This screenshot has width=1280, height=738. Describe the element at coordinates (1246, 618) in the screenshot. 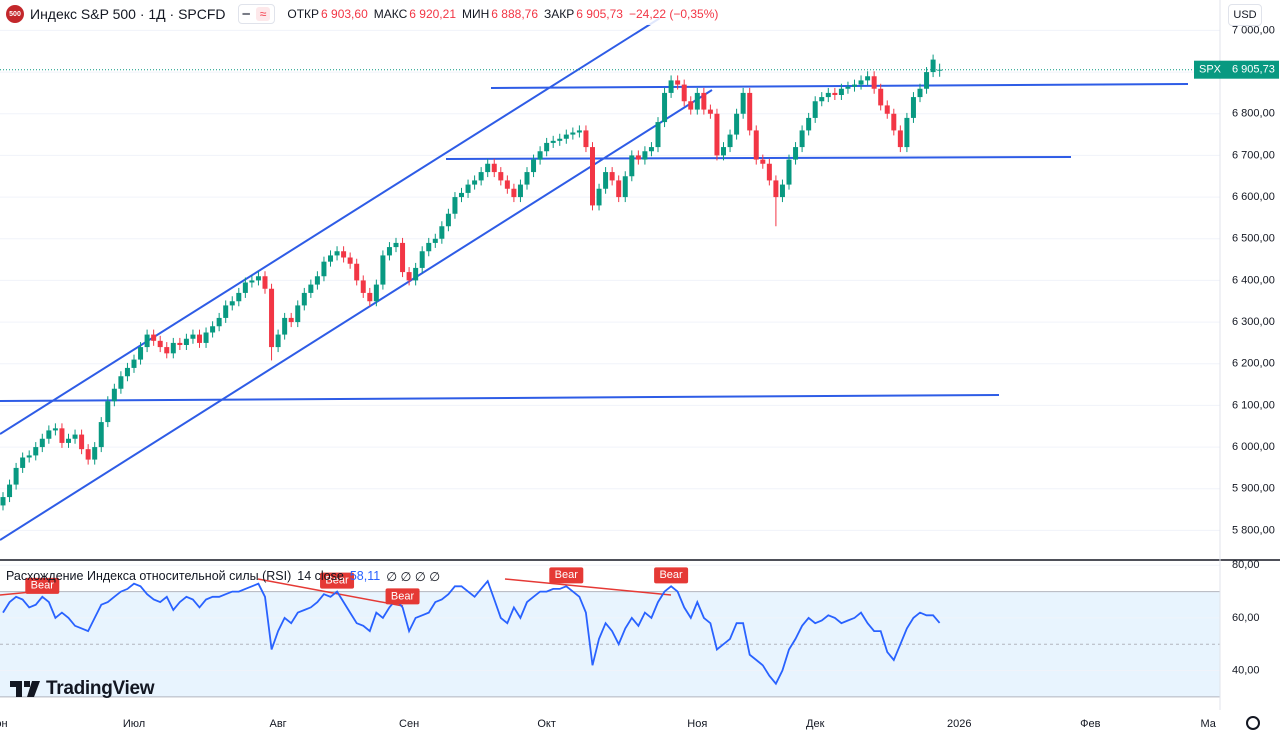

I see `y-tick-label: 60,00` at that location.